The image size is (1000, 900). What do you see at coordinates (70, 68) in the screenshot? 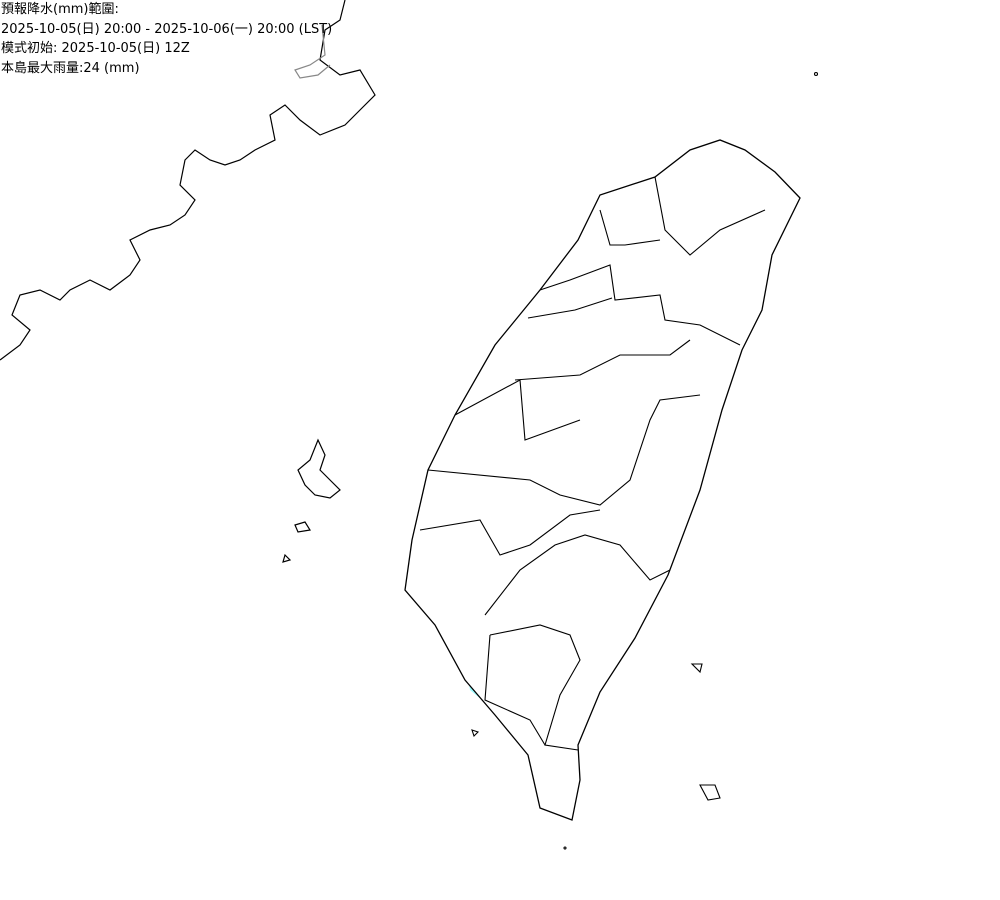
I see `max-rainfall: 本島最大雨量:24 (mm)` at bounding box center [70, 68].